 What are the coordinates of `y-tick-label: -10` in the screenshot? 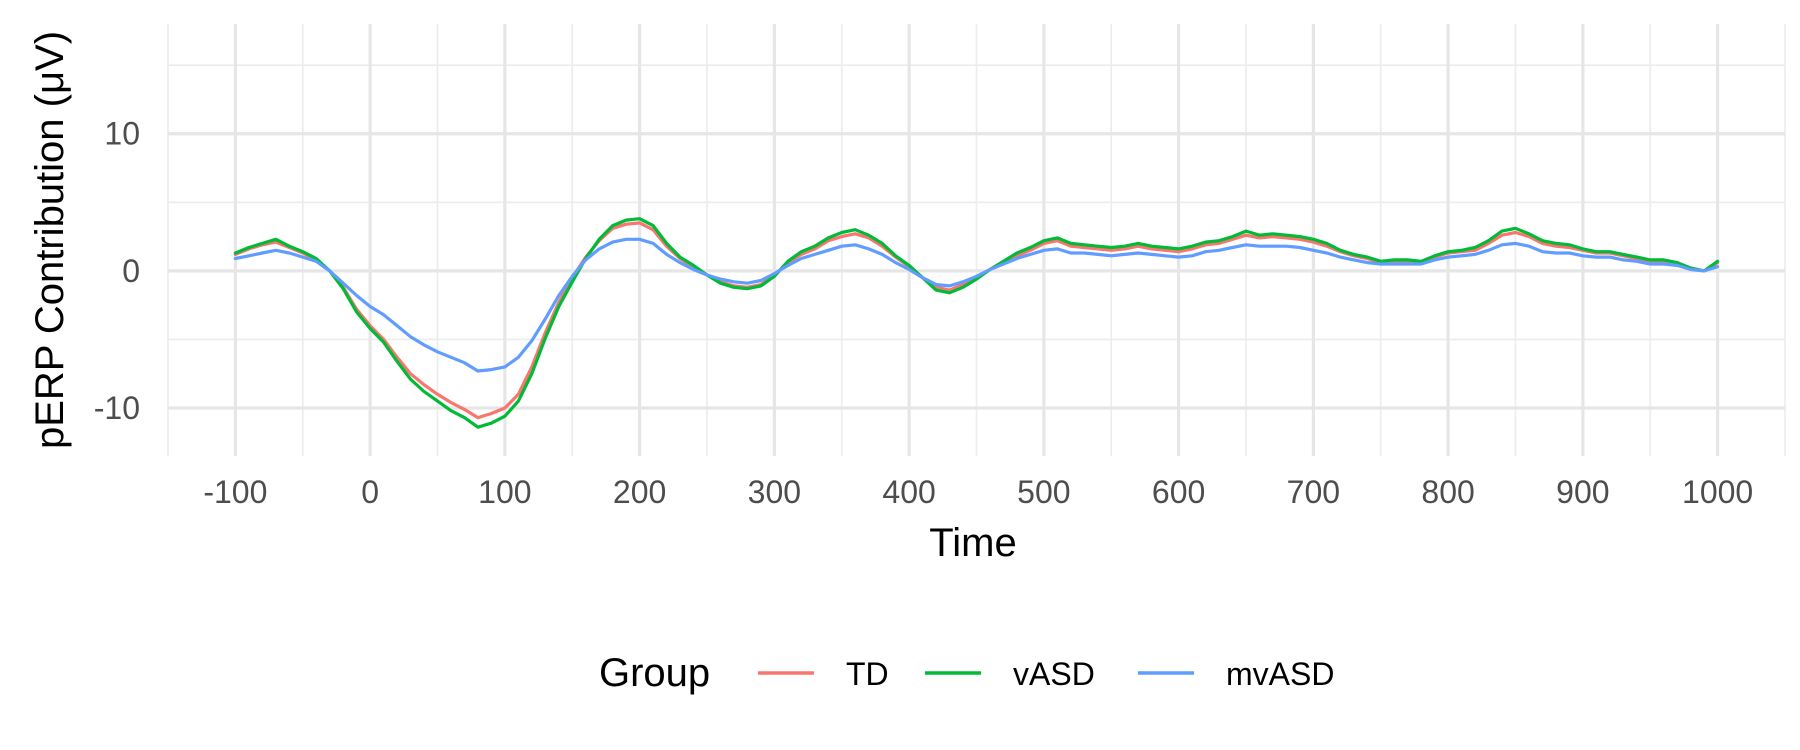 It's located at (117, 408).